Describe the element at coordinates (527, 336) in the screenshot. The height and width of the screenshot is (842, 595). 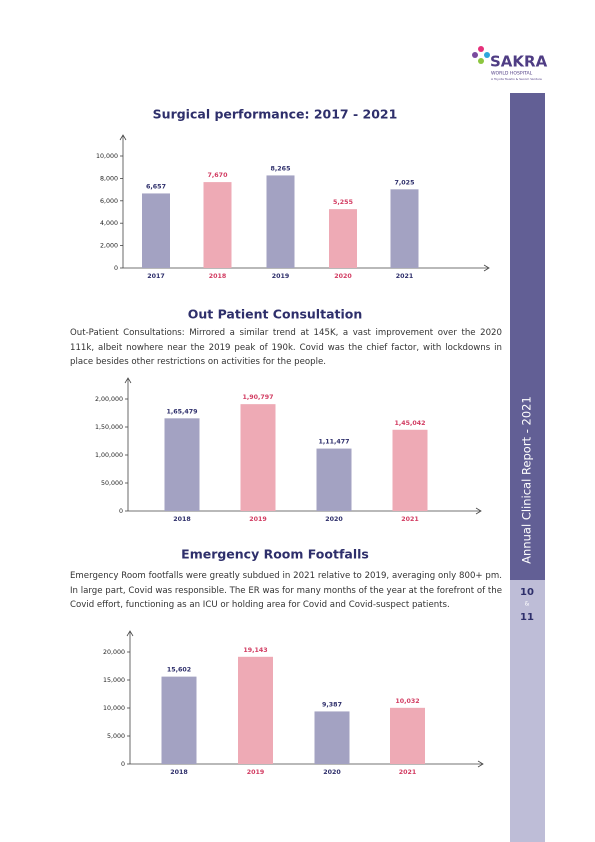
I see `sidebar-top` at that location.